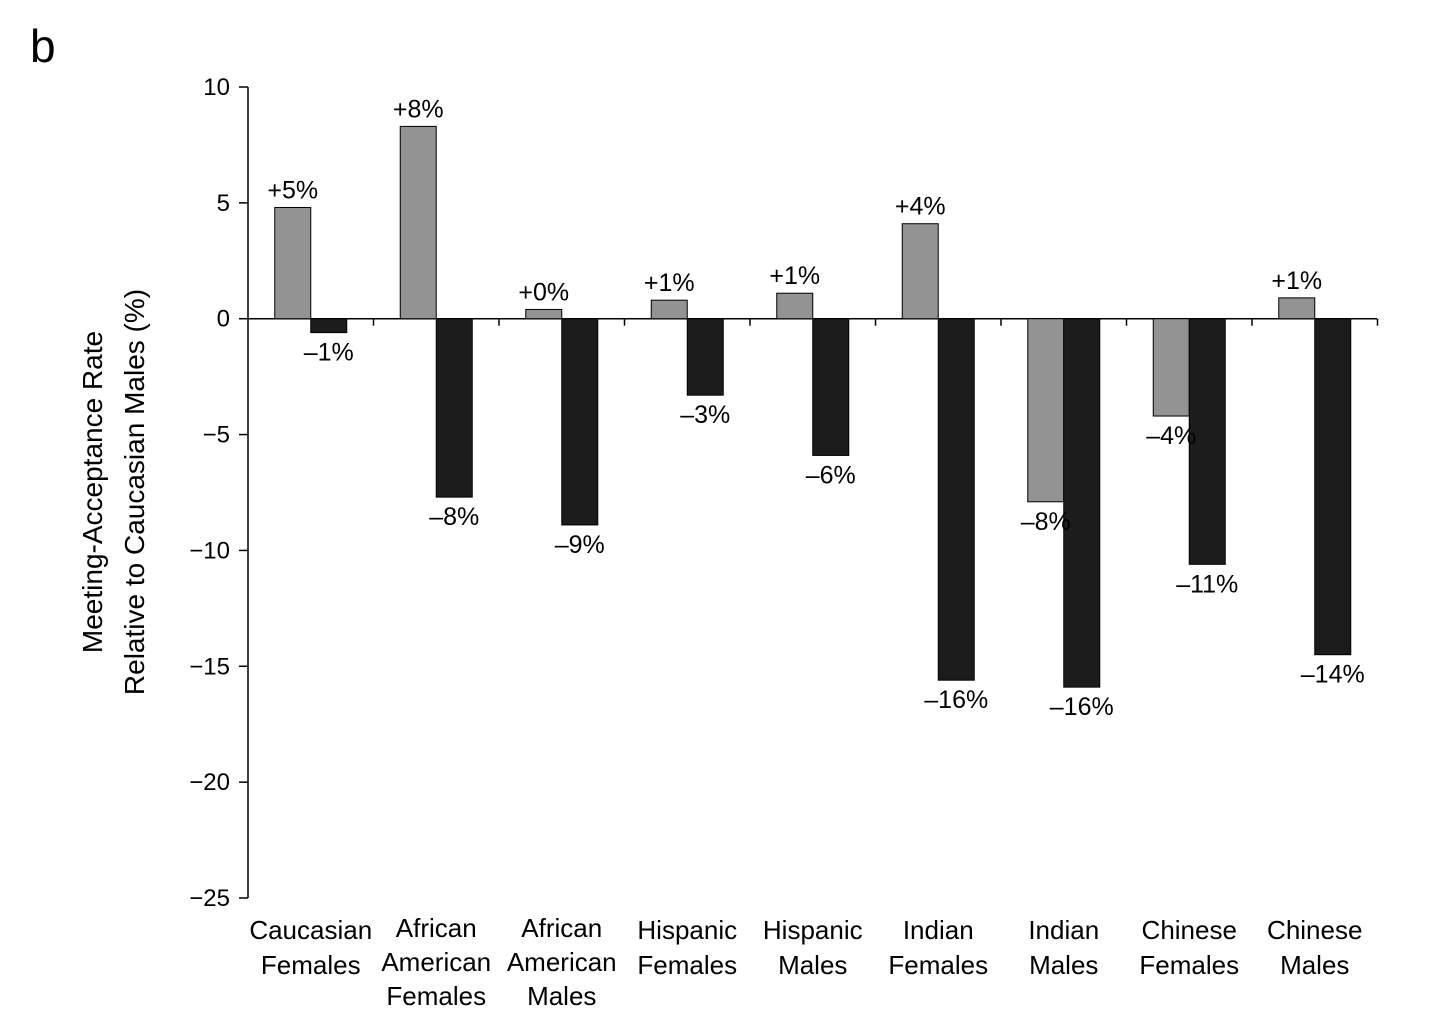 The width and height of the screenshot is (1450, 1026). Describe the element at coordinates (705, 415) in the screenshot. I see `data-label: –3%` at that location.